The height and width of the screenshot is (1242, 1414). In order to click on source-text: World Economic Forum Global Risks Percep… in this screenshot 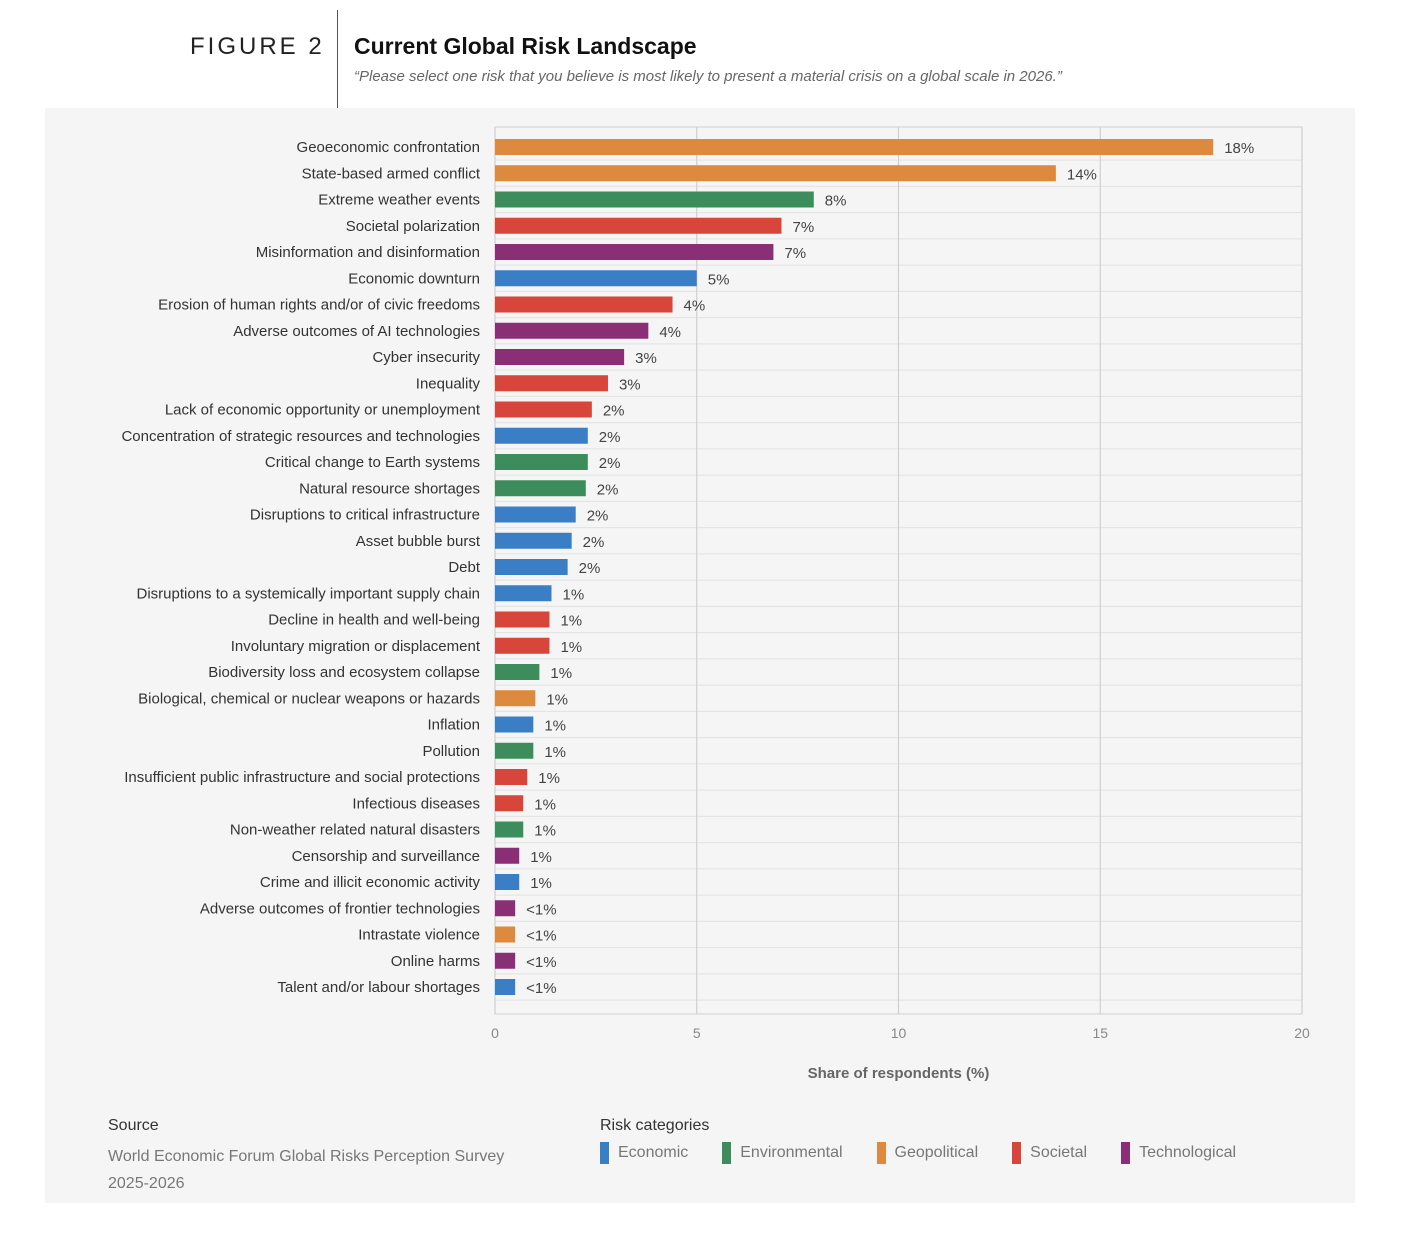, I will do `click(306, 1170)`.